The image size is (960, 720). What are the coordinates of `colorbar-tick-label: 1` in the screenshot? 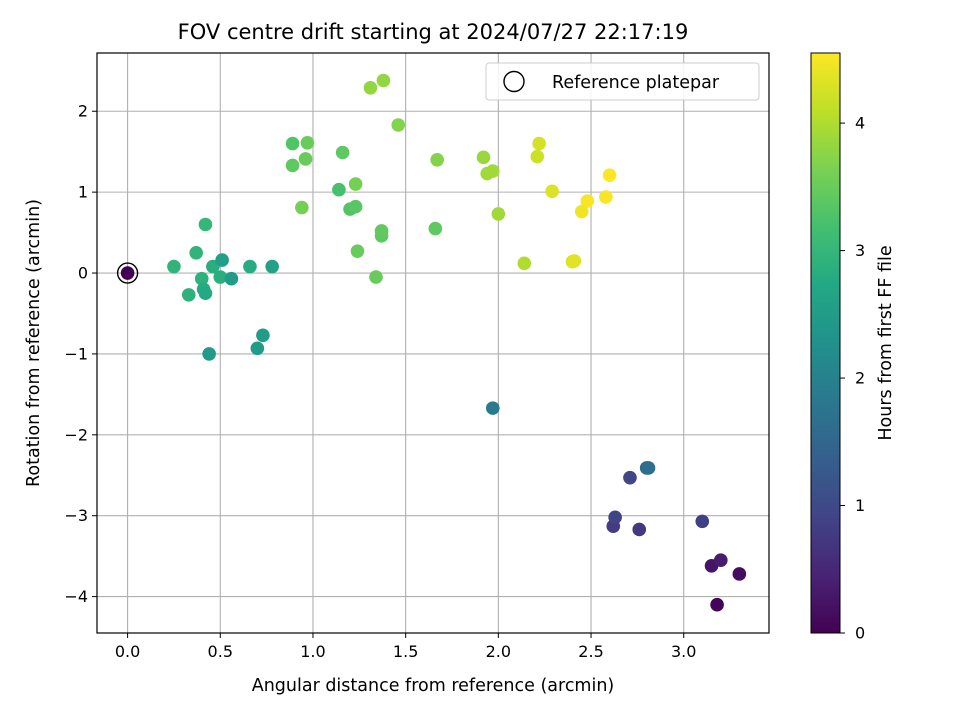 It's located at (860, 505).